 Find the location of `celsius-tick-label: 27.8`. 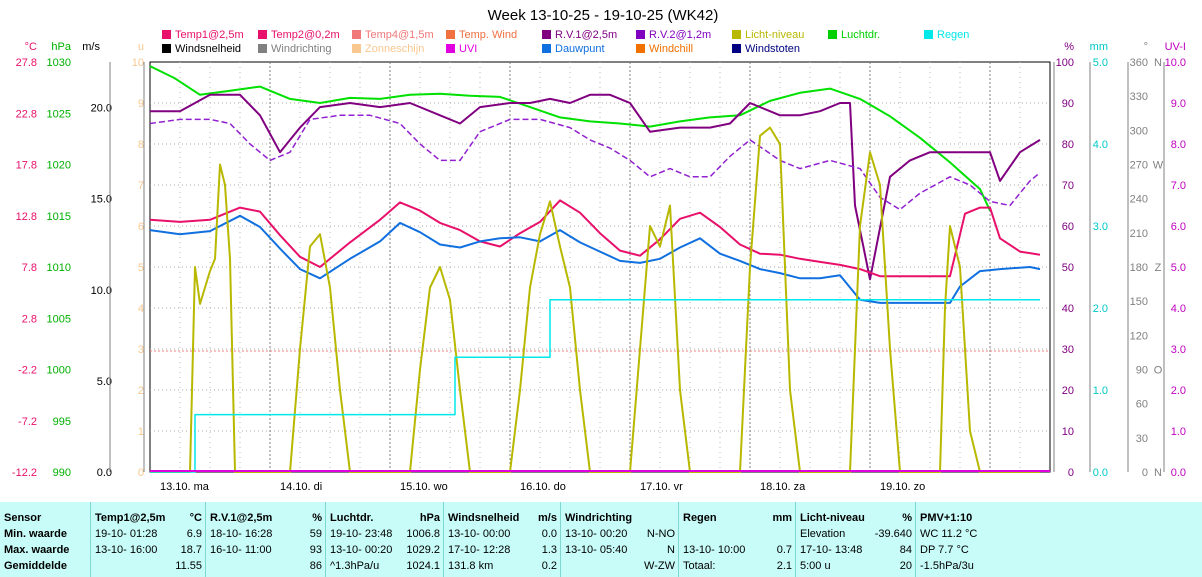

celsius-tick-label: 27.8 is located at coordinates (26, 63).